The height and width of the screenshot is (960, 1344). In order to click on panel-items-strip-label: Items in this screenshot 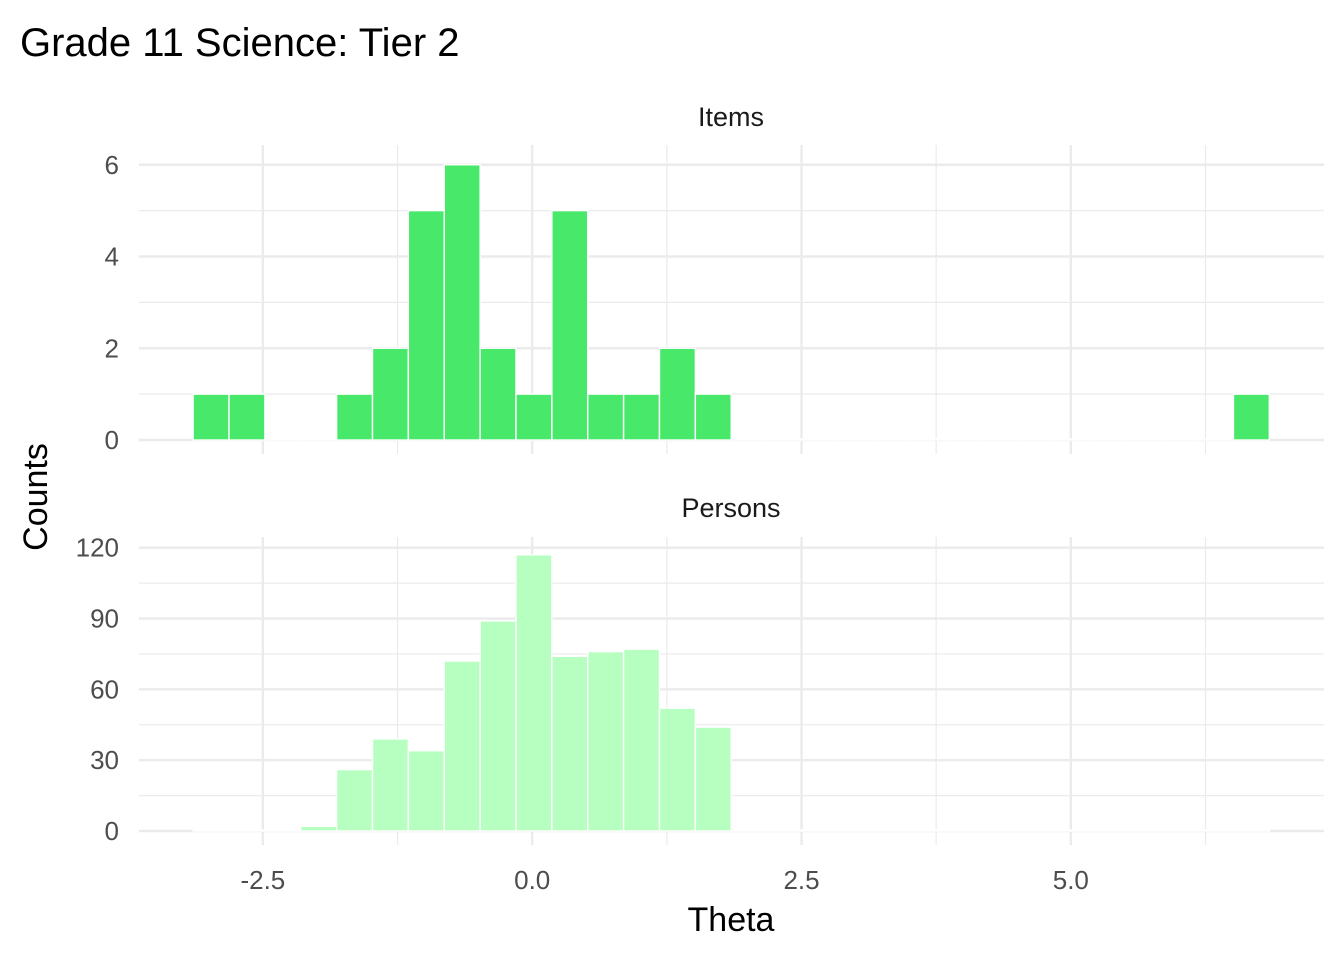, I will do `click(731, 117)`.